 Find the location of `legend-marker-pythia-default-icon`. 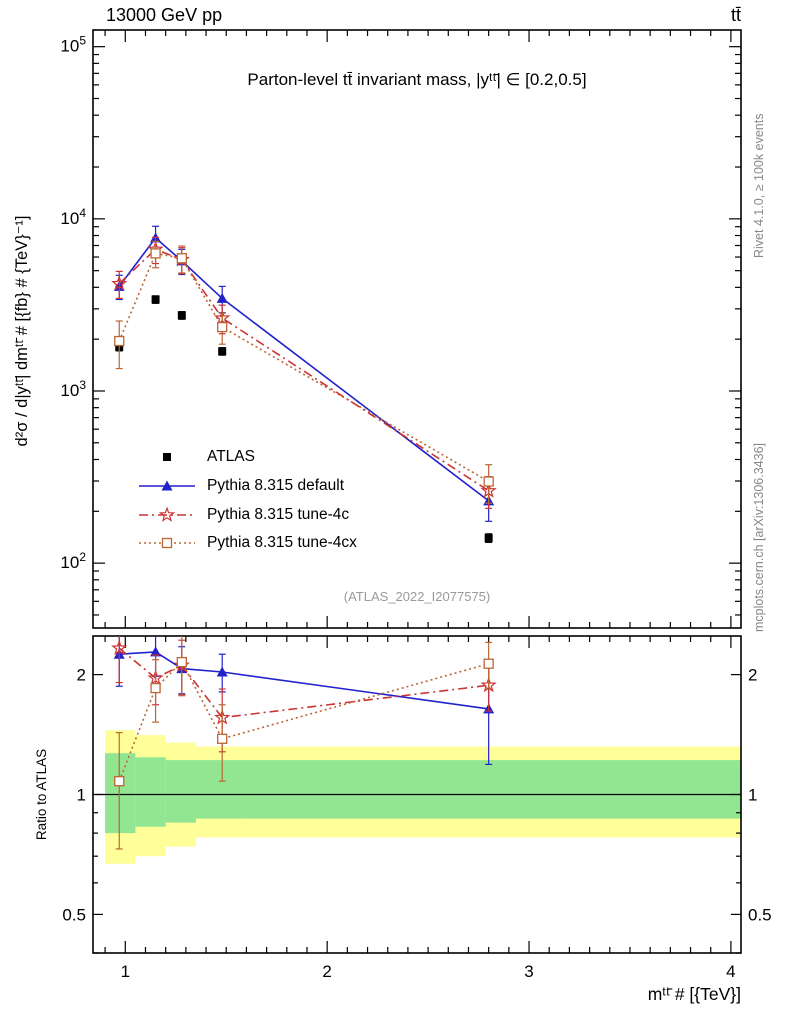

legend-marker-pythia-default-icon is located at coordinates (167, 485).